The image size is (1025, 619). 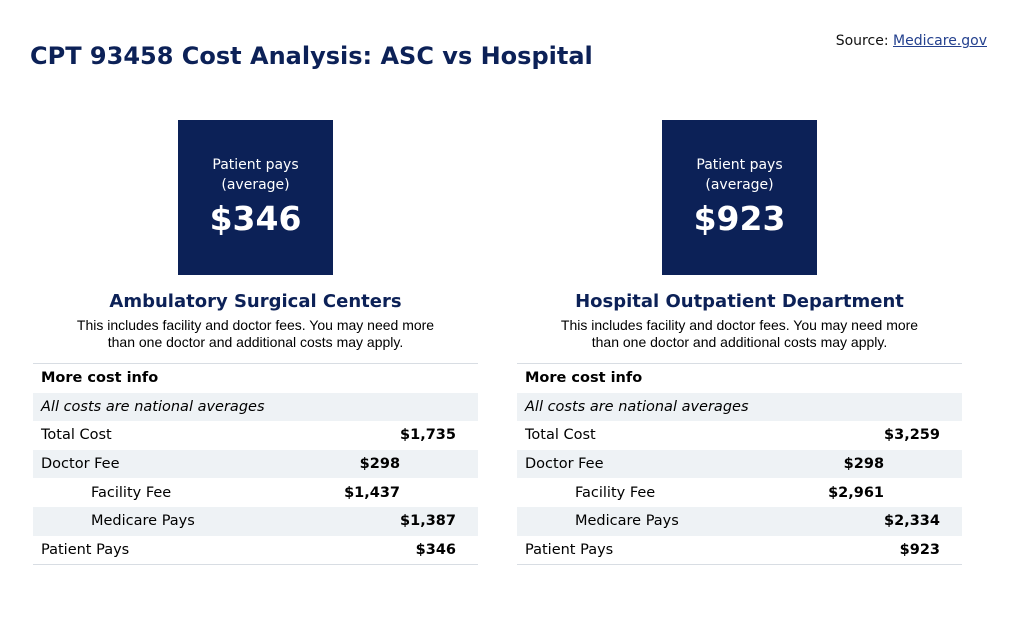 I want to click on row-value: $3,259, so click(x=912, y=435).